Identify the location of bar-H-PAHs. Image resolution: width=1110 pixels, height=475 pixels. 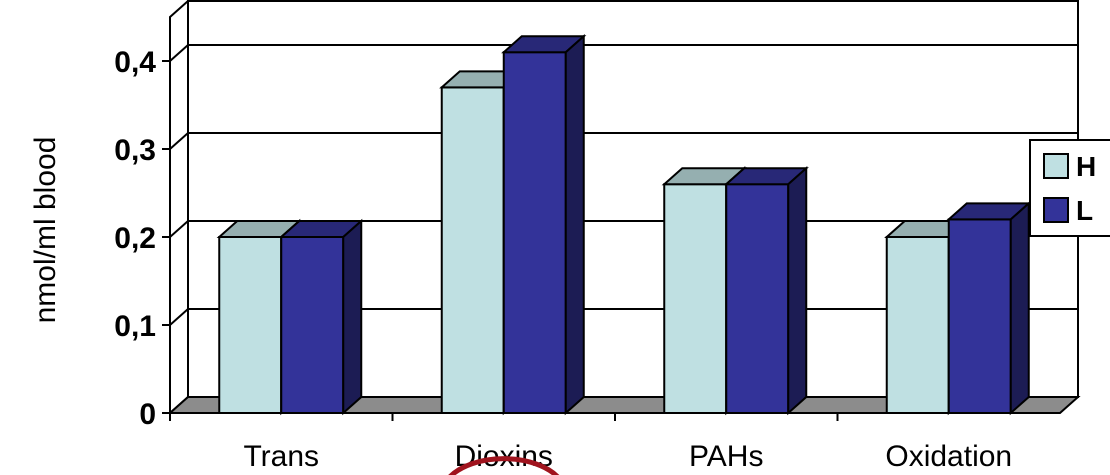
(695, 298).